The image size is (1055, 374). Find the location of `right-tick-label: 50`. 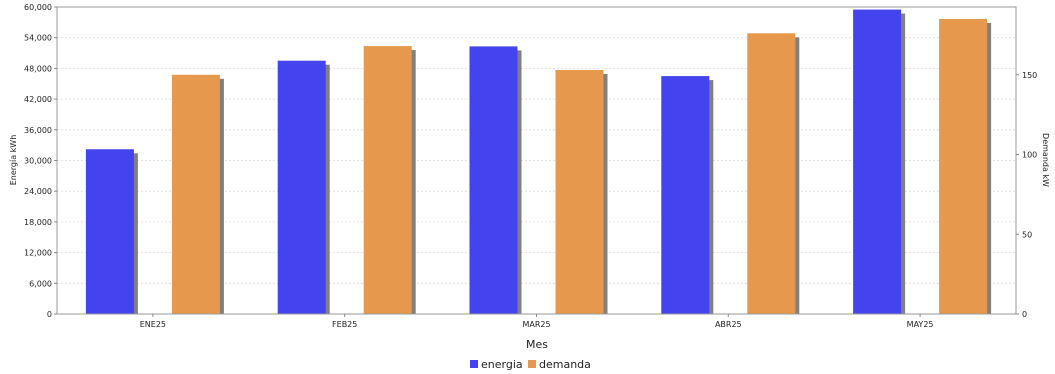

right-tick-label: 50 is located at coordinates (1027, 234).